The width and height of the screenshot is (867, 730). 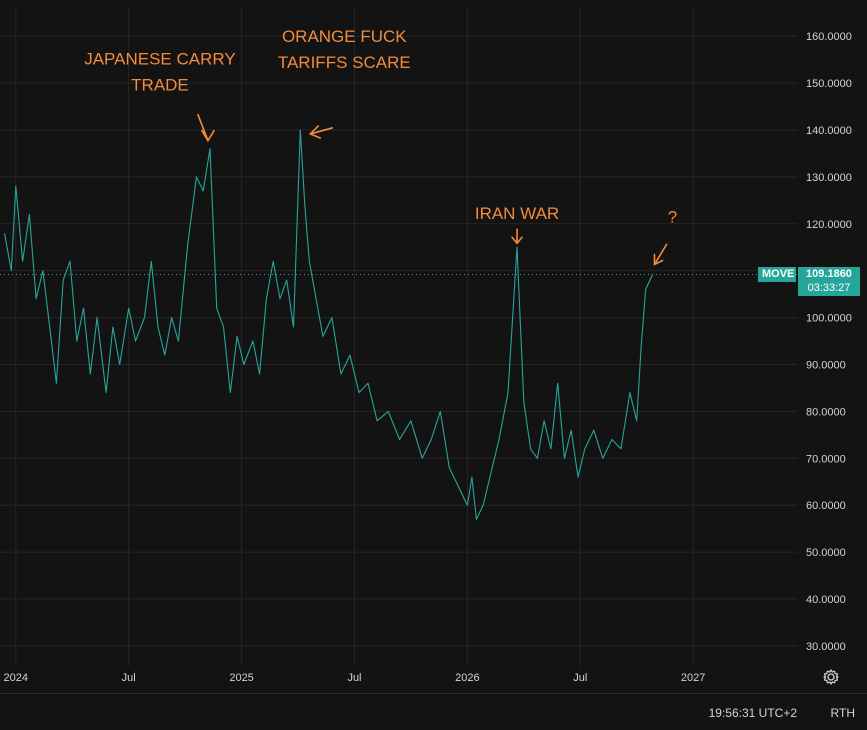 I want to click on y-tick-label: 100.0000, so click(x=829, y=319).